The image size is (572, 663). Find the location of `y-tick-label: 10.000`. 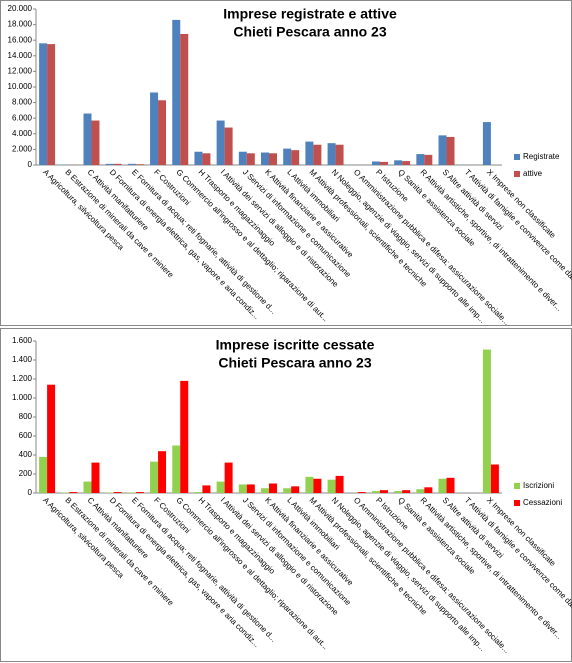

y-tick-label: 10.000 is located at coordinates (20, 86).